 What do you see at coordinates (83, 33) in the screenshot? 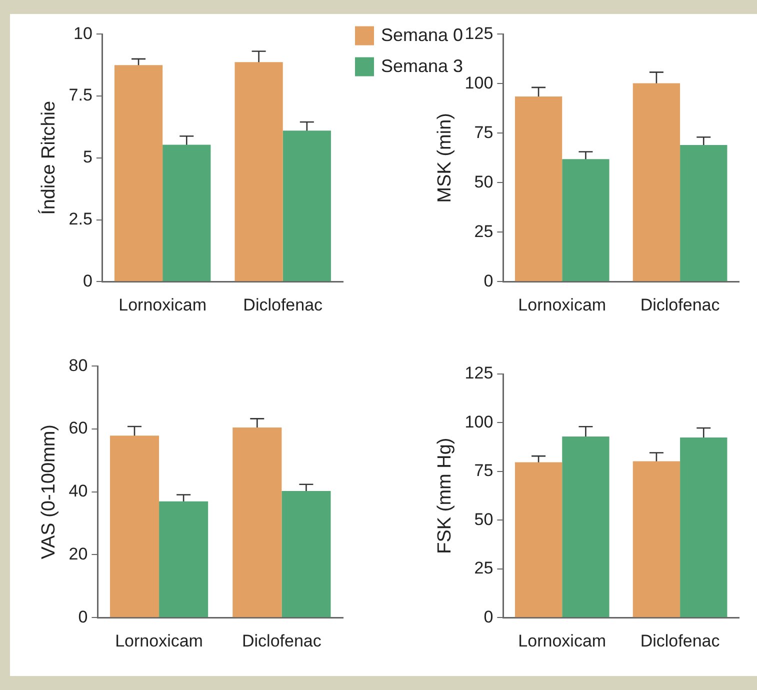
I see `y-tick-label: 10` at bounding box center [83, 33].